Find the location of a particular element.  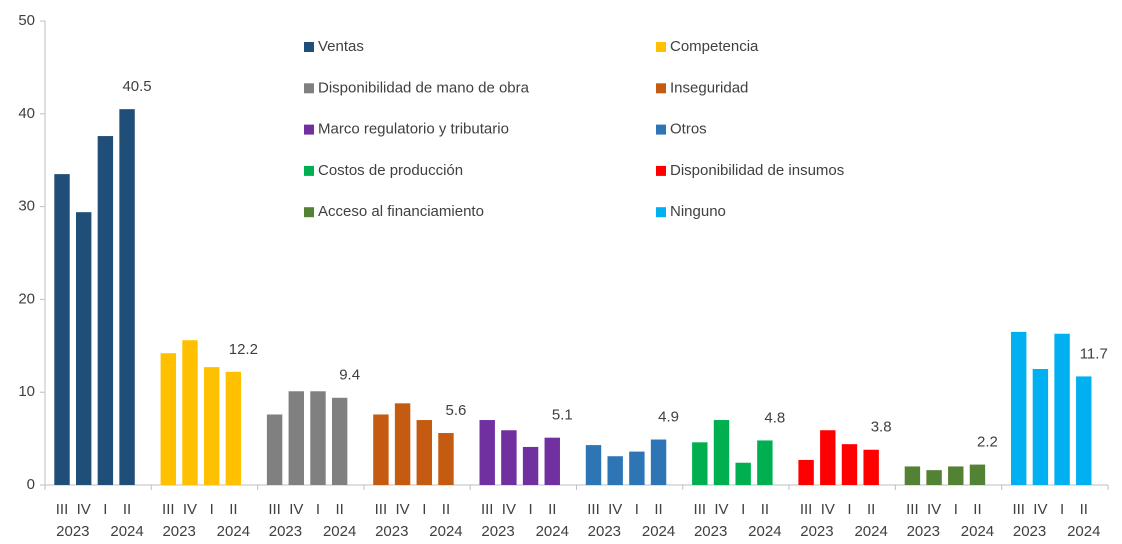

y-tick-label: 30 is located at coordinates (26, 206).